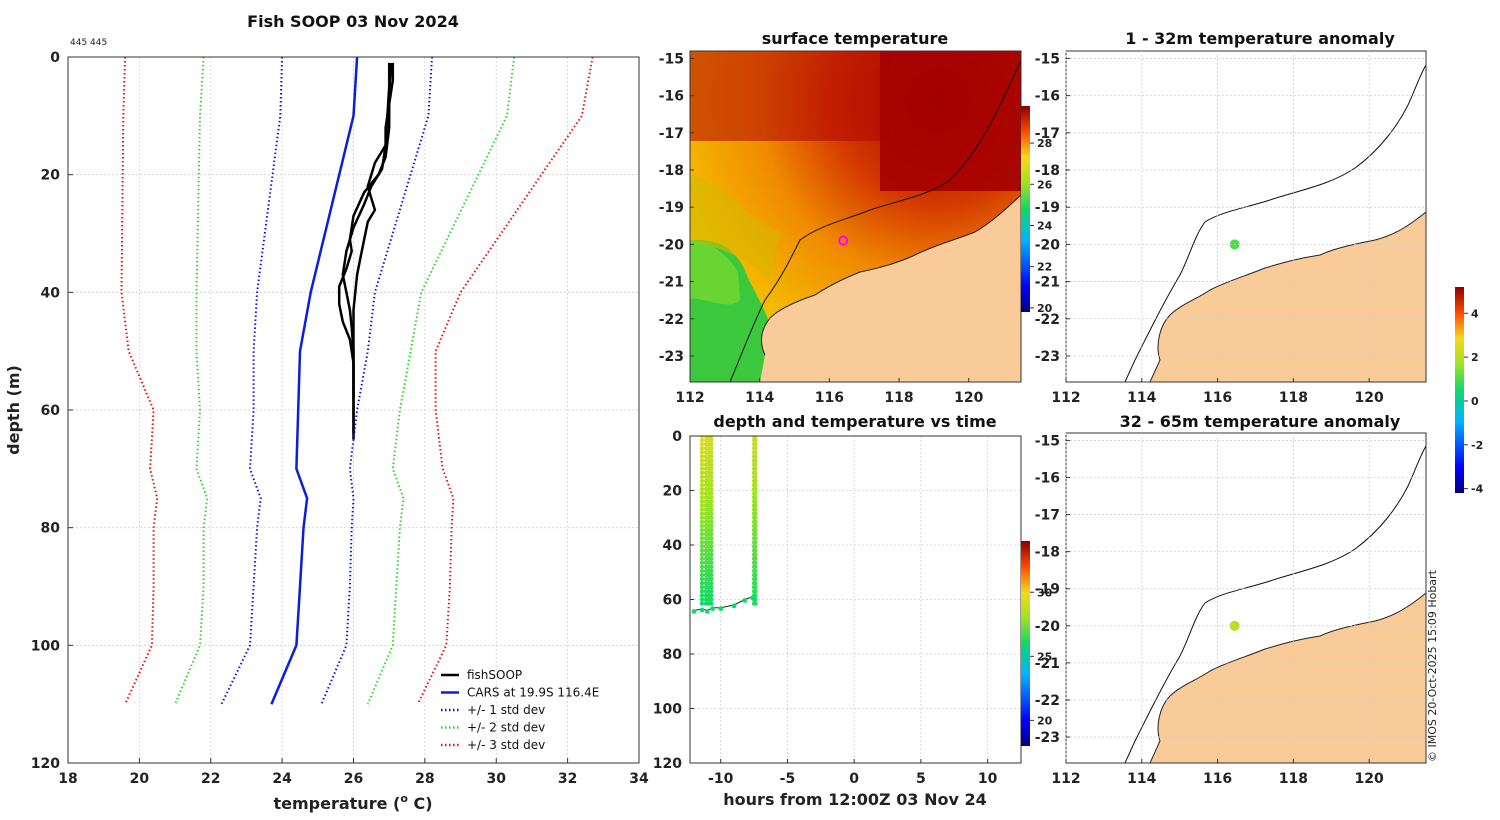 This screenshot has width=1500, height=820. Describe the element at coordinates (671, 208) in the screenshot. I see `sst-ytick-label: -19` at that location.